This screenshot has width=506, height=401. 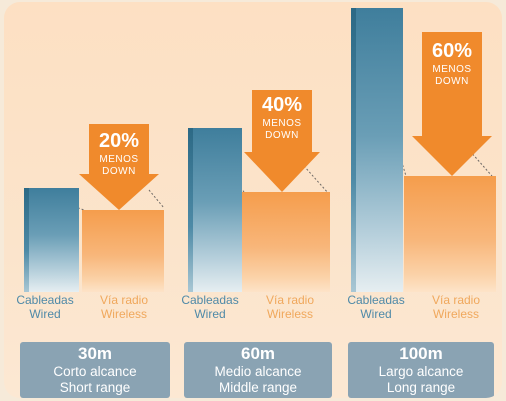 I want to click on wireless-bar-100m, so click(x=450, y=234).